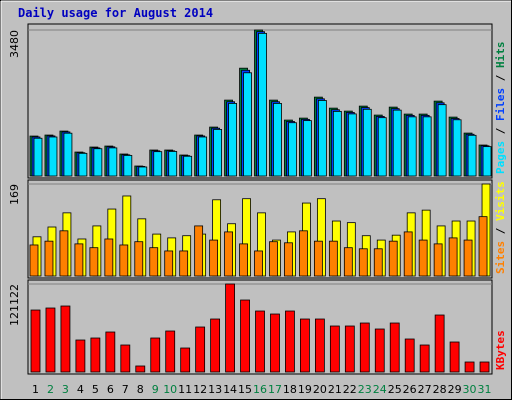 Image resolution: width=512 pixels, height=400 pixels. What do you see at coordinates (95, 389) in the screenshot?
I see `x-tick-label: 5` at bounding box center [95, 389].